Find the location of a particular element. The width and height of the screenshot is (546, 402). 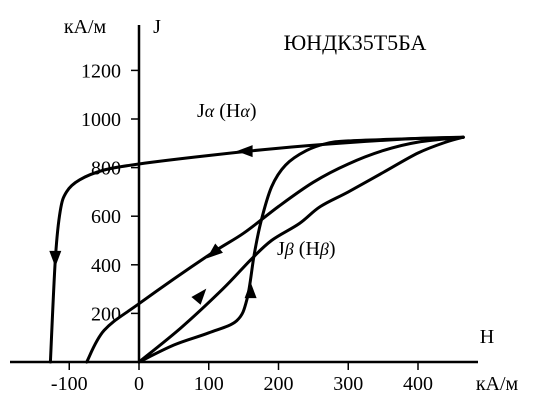

x-tick-label: 0 is located at coordinates (139, 384).